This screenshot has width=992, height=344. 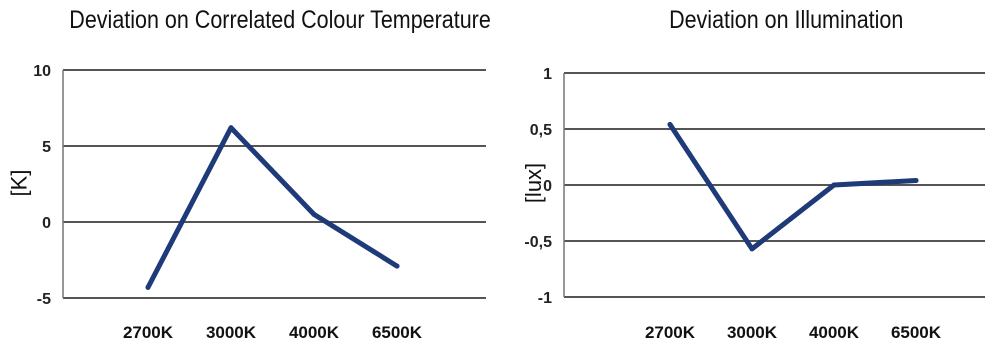 I want to click on y-tick-label: 0,5, so click(x=541, y=130).